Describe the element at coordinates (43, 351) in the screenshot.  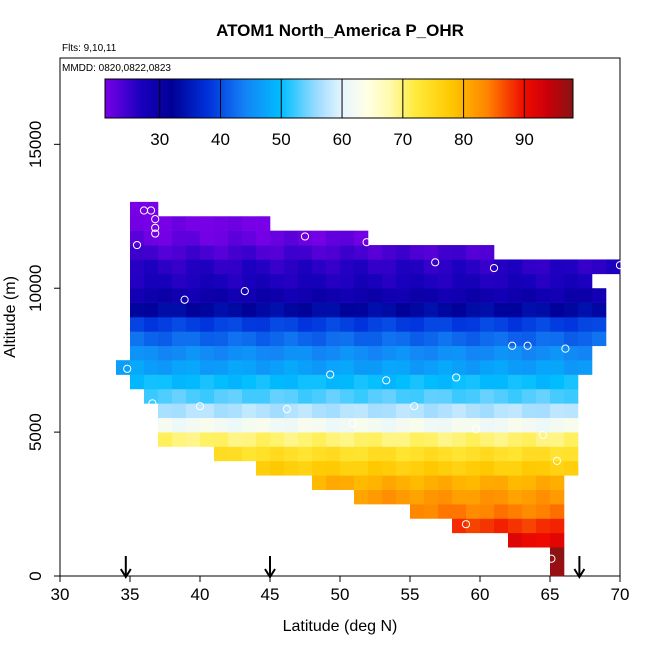
I see `y-axis: 0 5000 10000 15000` at that location.